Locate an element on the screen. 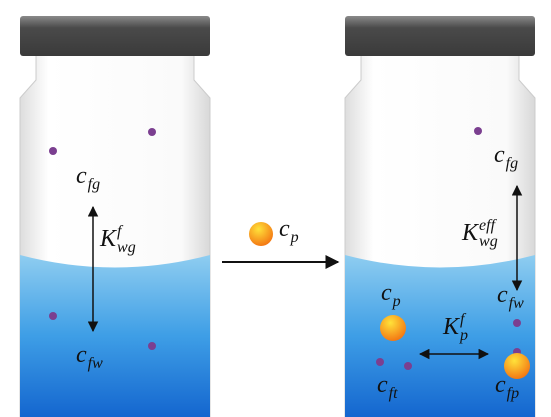  label-sub: fp is located at coordinates (513, 393).